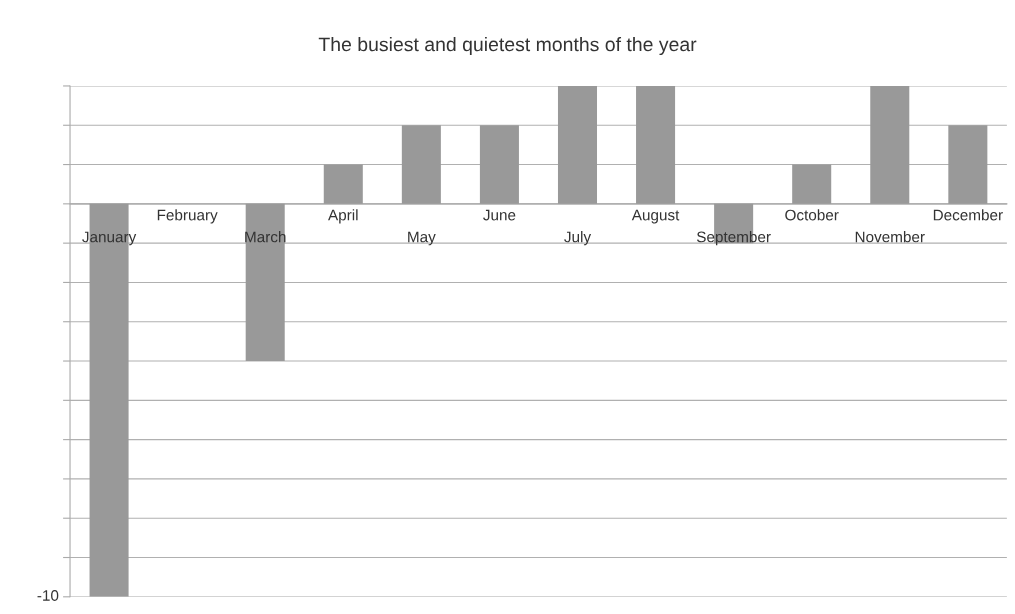 The width and height of the screenshot is (1015, 614). I want to click on x-tick-label: May, so click(422, 238).